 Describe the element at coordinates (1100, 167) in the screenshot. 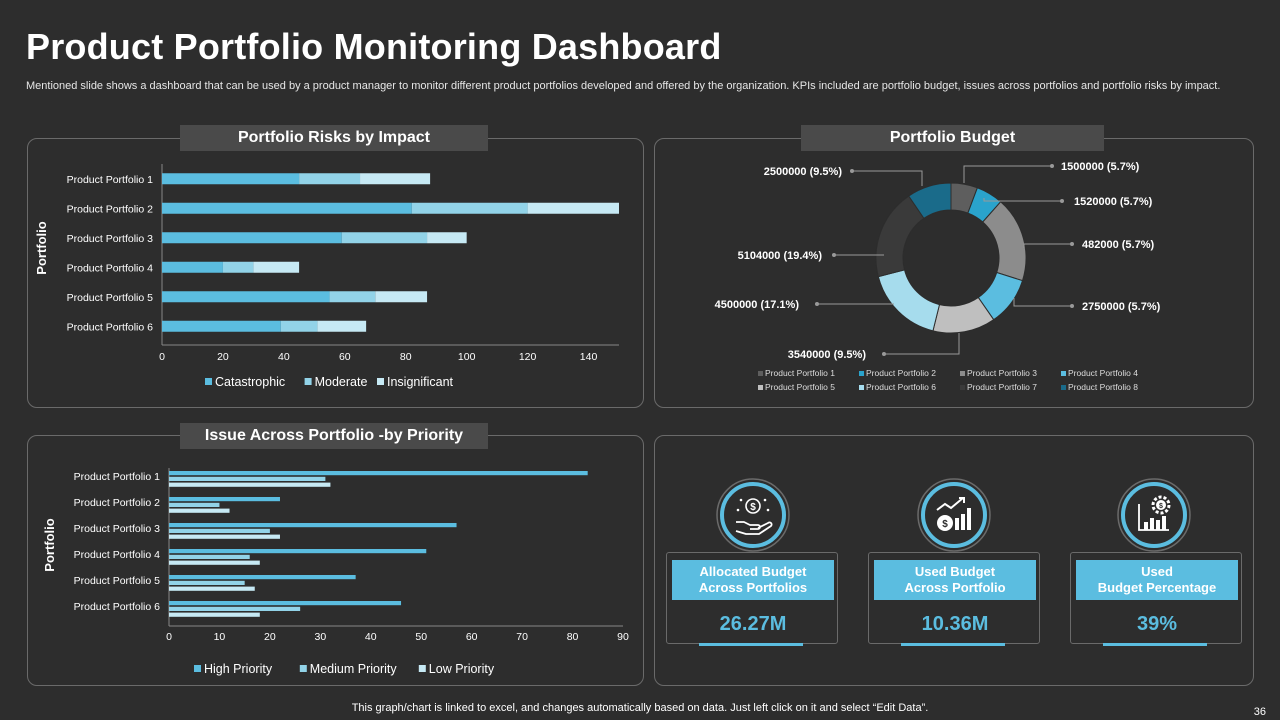

I see `slice-label: 1500000 (5.7%)` at that location.